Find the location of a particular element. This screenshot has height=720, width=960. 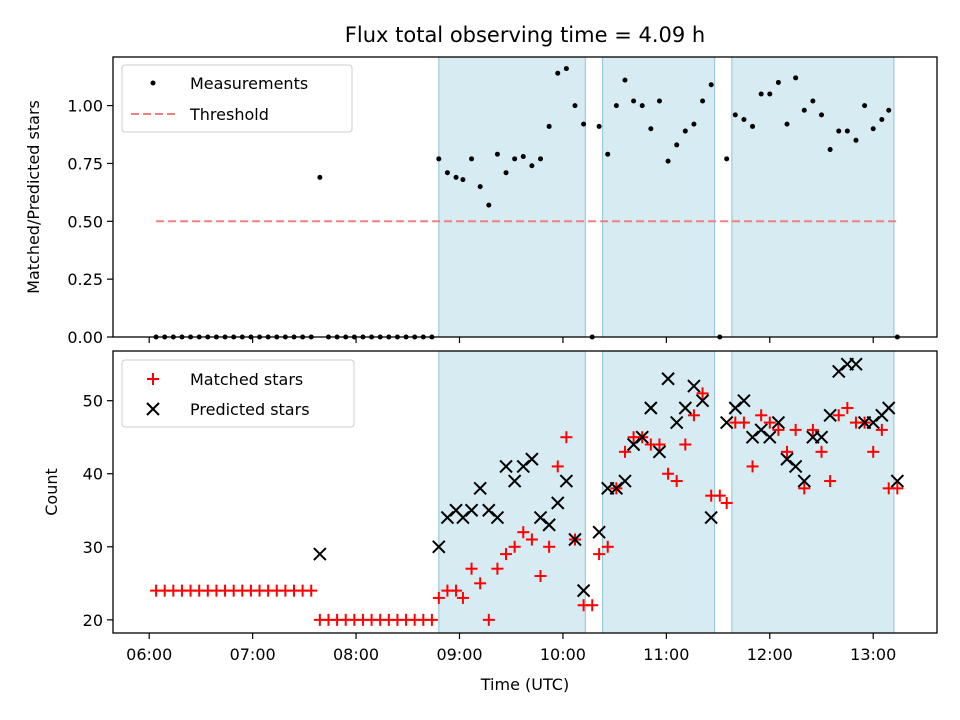

bottom-legend-box is located at coordinates (238, 393).